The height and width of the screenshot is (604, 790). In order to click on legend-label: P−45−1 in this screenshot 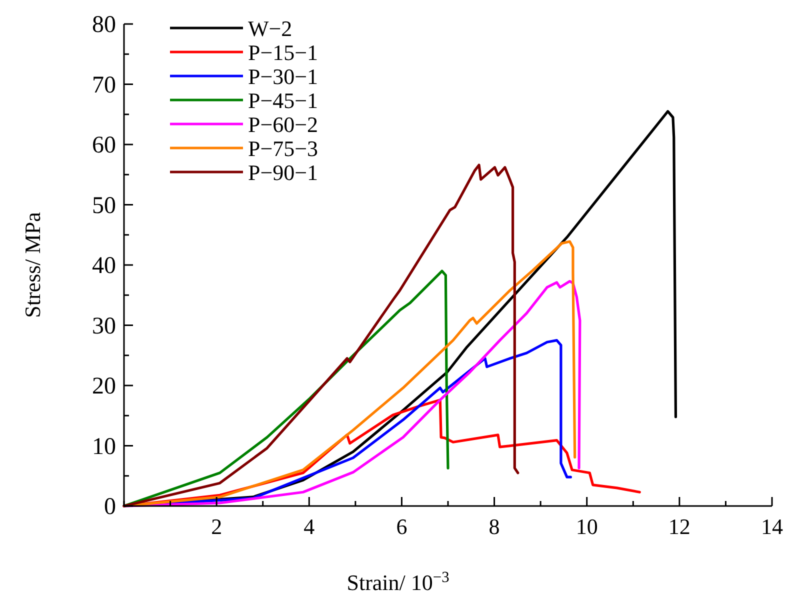, I will do `click(283, 100)`.